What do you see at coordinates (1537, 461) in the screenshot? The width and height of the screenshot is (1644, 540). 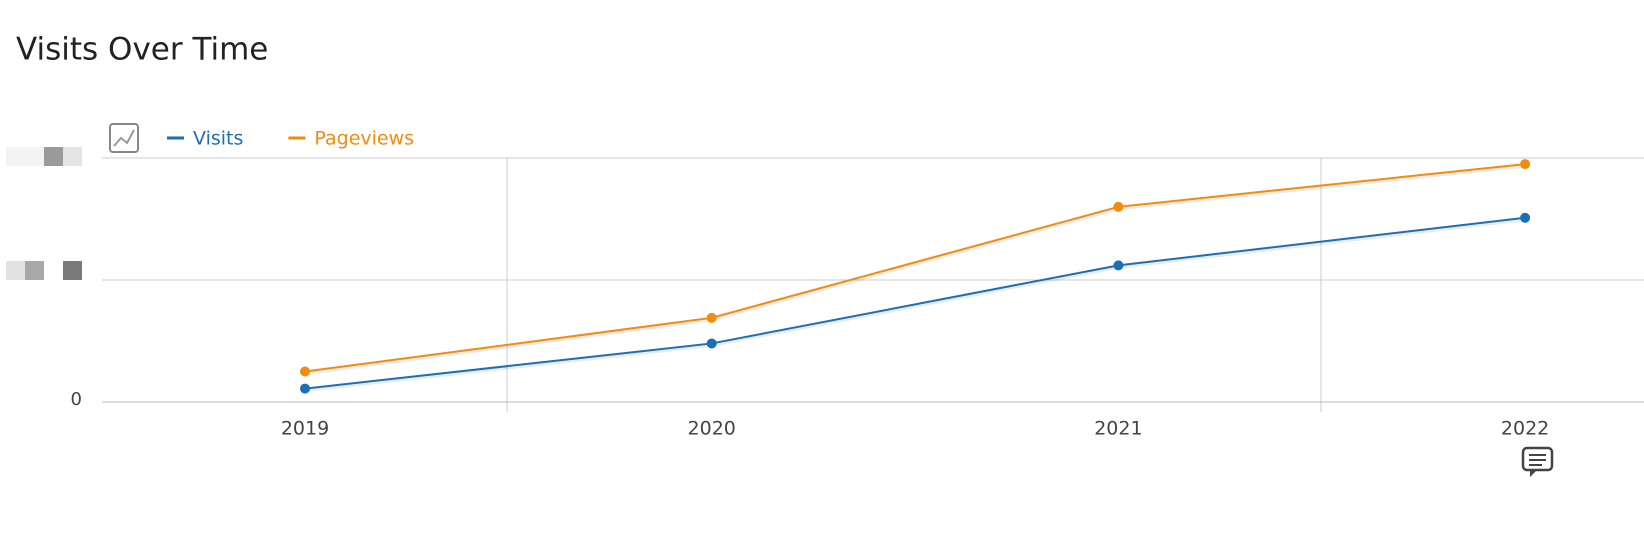 I see `comment-icon` at bounding box center [1537, 461].